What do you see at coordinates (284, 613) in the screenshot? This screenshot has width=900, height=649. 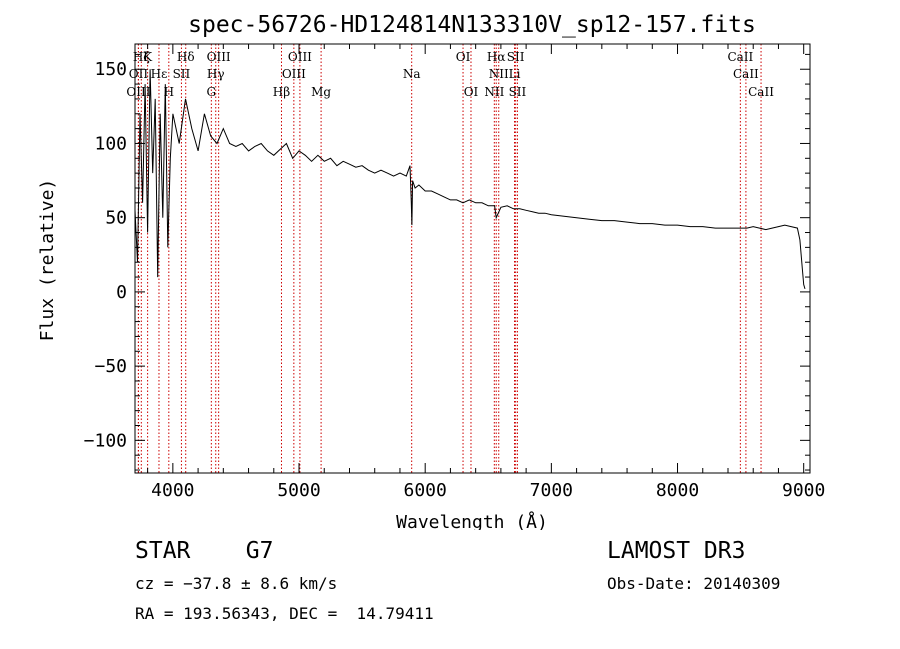 I see `coordinates: RA = 193.56343, DEC = 14.79411` at bounding box center [284, 613].